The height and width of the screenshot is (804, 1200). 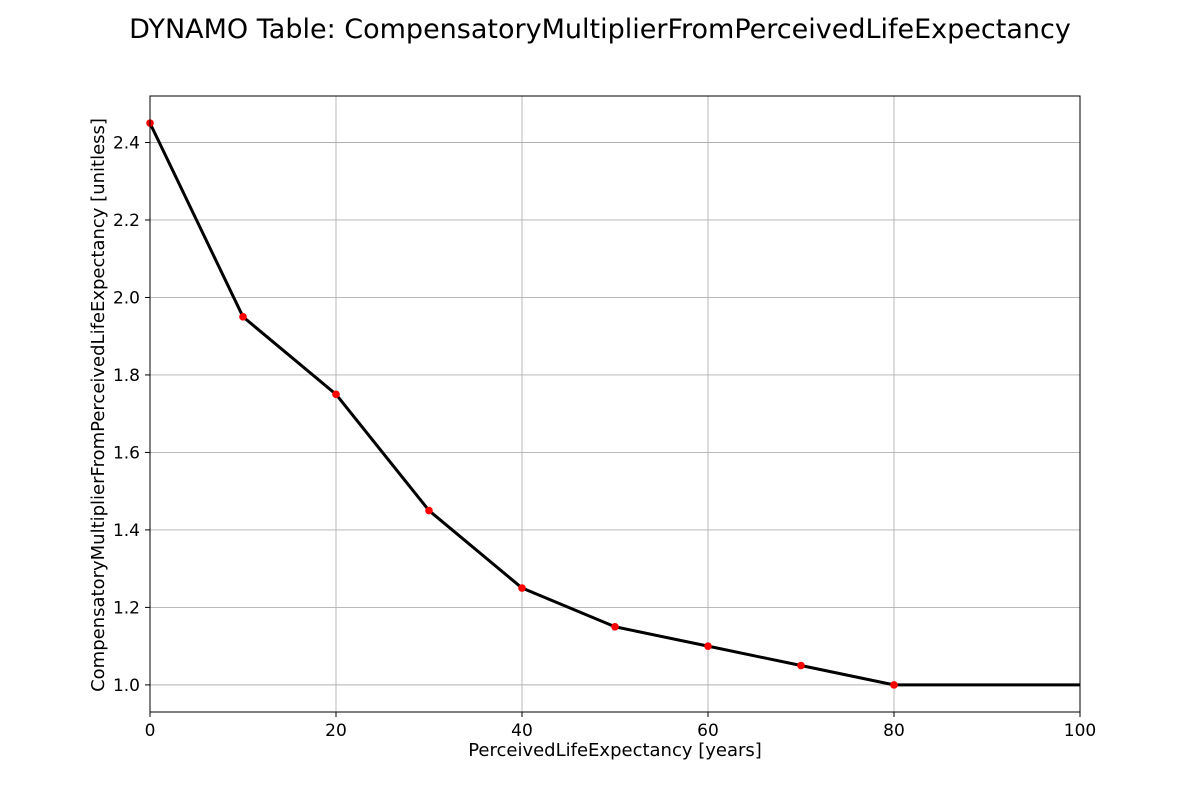 I want to click on x-axis-ticks: 0 20 40 60 80 100, so click(x=620, y=726).